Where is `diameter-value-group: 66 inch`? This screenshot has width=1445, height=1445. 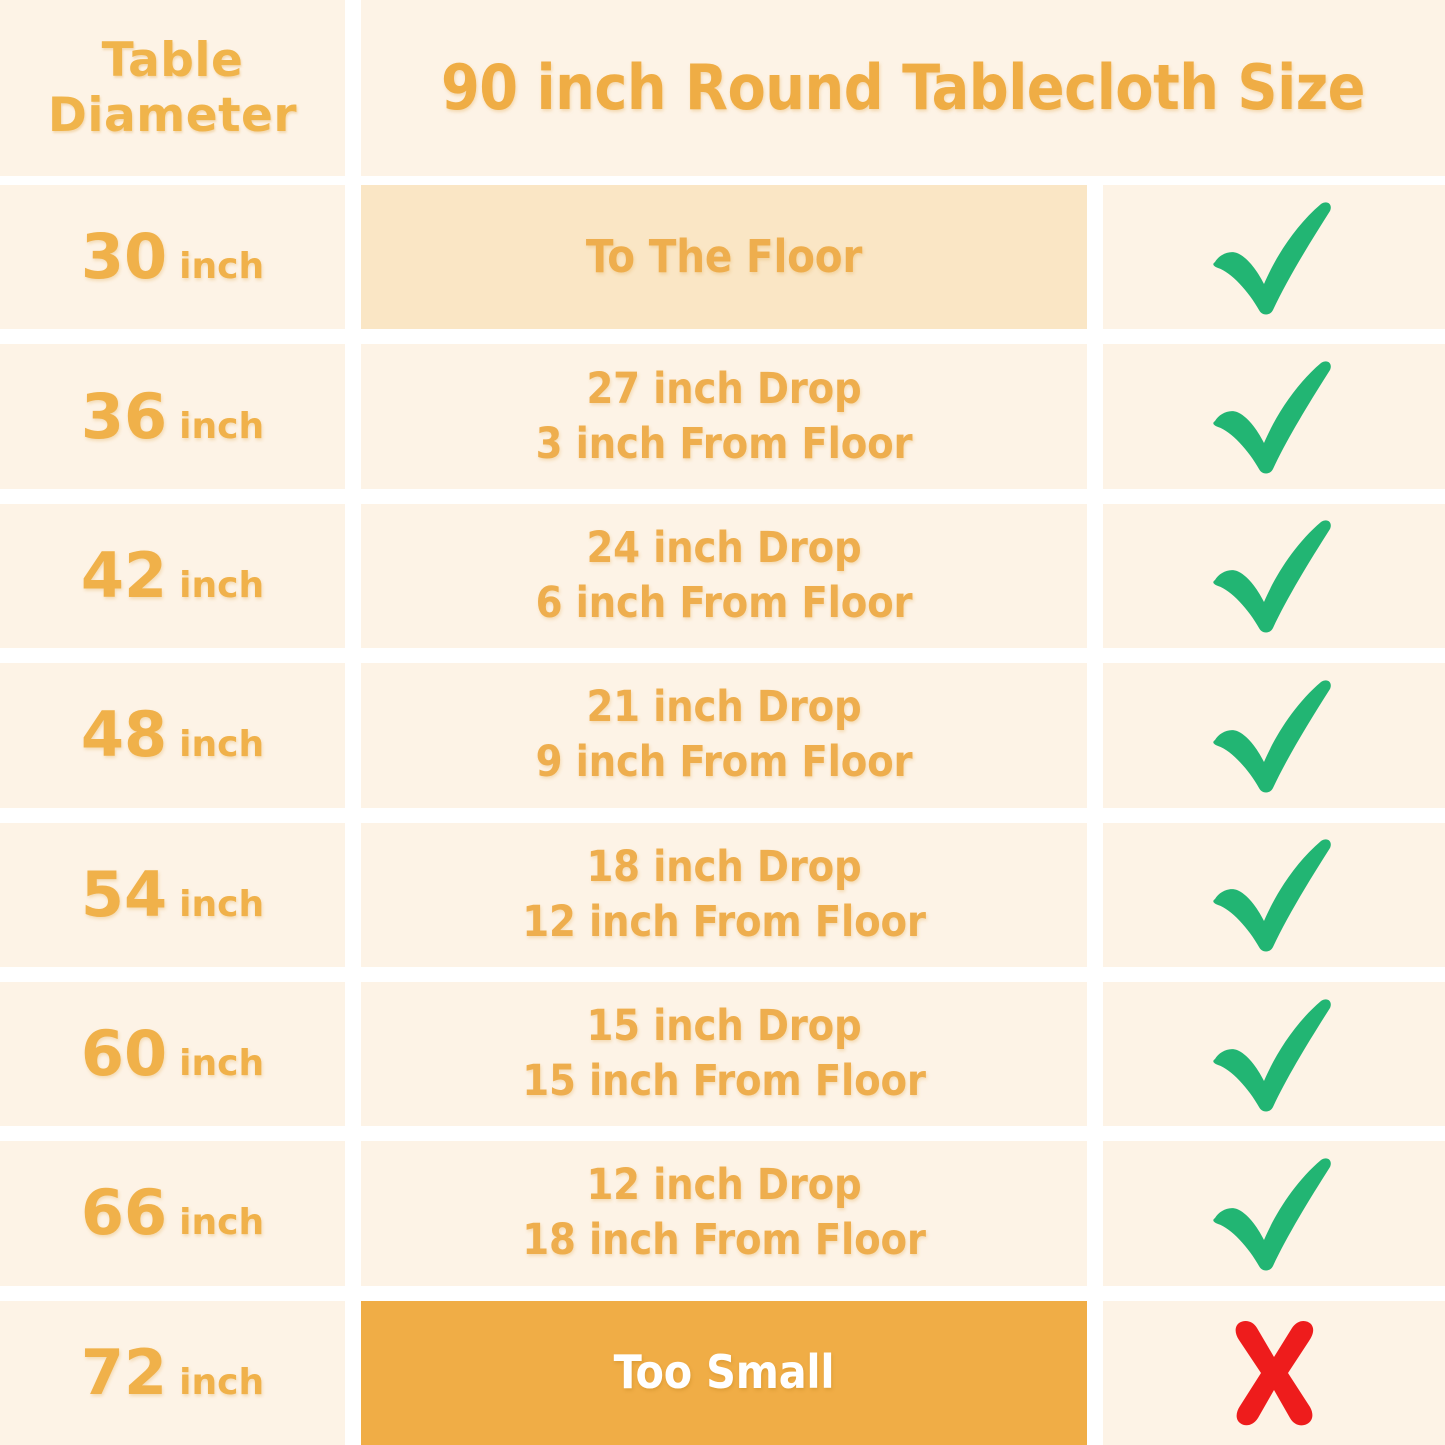 diameter-value-group: 66 inch is located at coordinates (172, 1213).